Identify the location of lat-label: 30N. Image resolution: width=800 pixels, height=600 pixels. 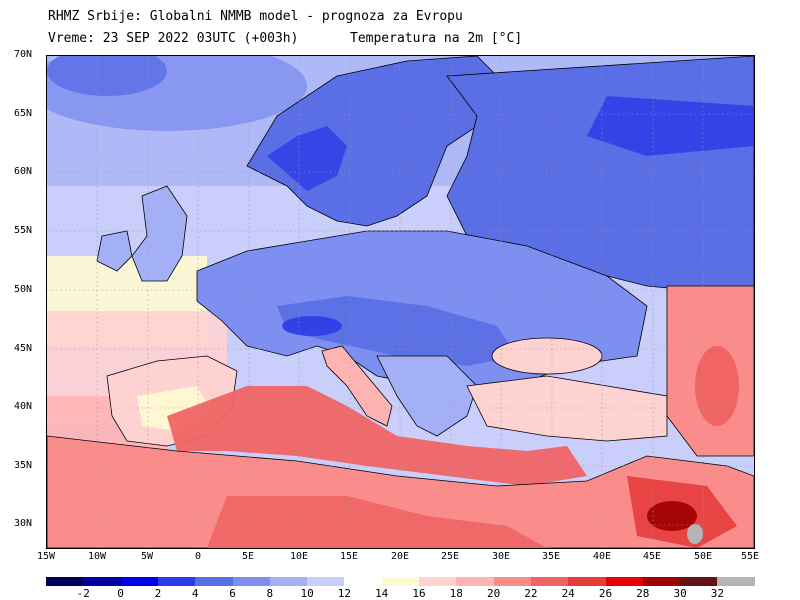
(23, 523).